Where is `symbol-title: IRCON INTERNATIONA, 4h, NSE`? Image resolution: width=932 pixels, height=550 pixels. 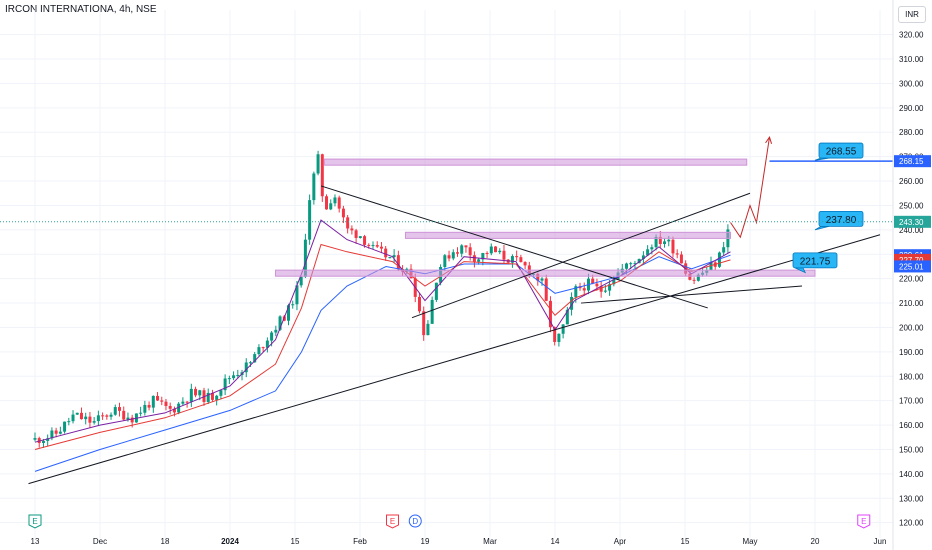 symbol-title: IRCON INTERNATIONA, 4h, NSE is located at coordinates (81, 9).